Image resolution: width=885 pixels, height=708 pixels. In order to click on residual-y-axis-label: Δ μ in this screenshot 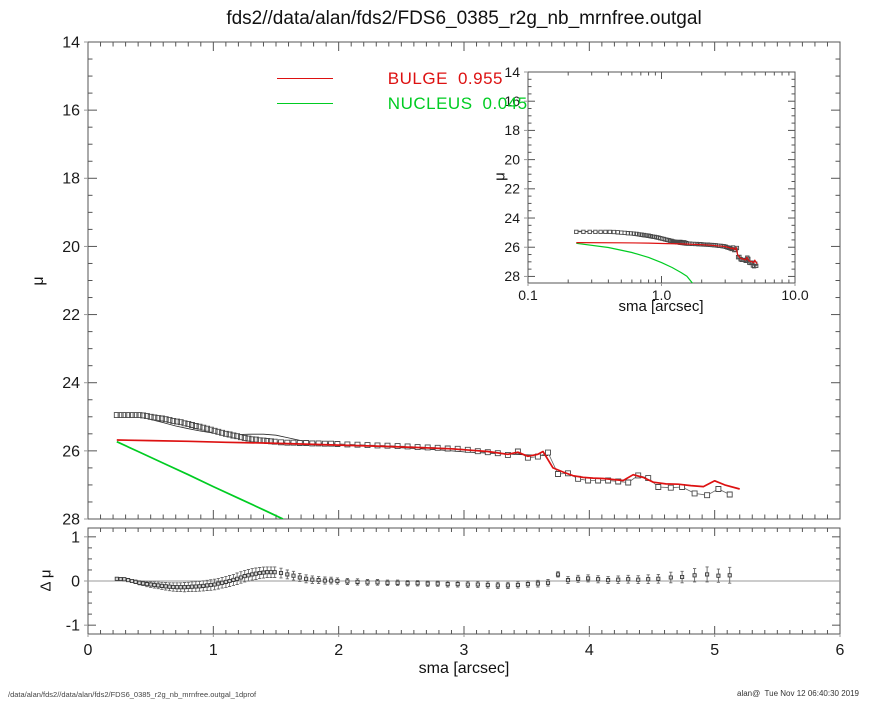, I will do `click(46, 580)`.